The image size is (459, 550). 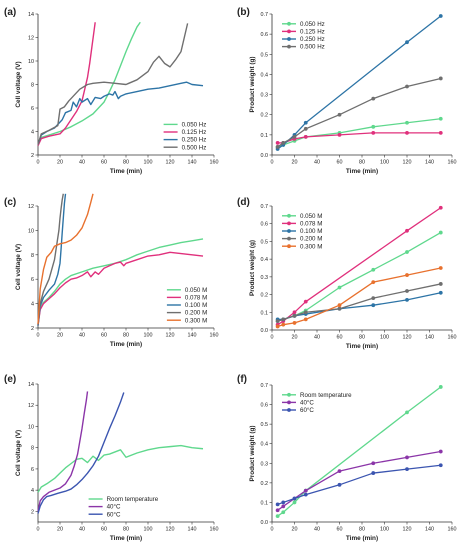 What do you see at coordinates (311, 246) in the screenshot?
I see `legend-entry: 0.300 M` at bounding box center [311, 246].